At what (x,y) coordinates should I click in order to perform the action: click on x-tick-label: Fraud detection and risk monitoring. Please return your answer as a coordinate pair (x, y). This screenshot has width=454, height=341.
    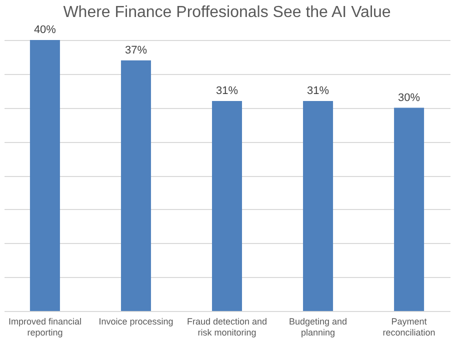
    Looking at the image, I should click on (227, 327).